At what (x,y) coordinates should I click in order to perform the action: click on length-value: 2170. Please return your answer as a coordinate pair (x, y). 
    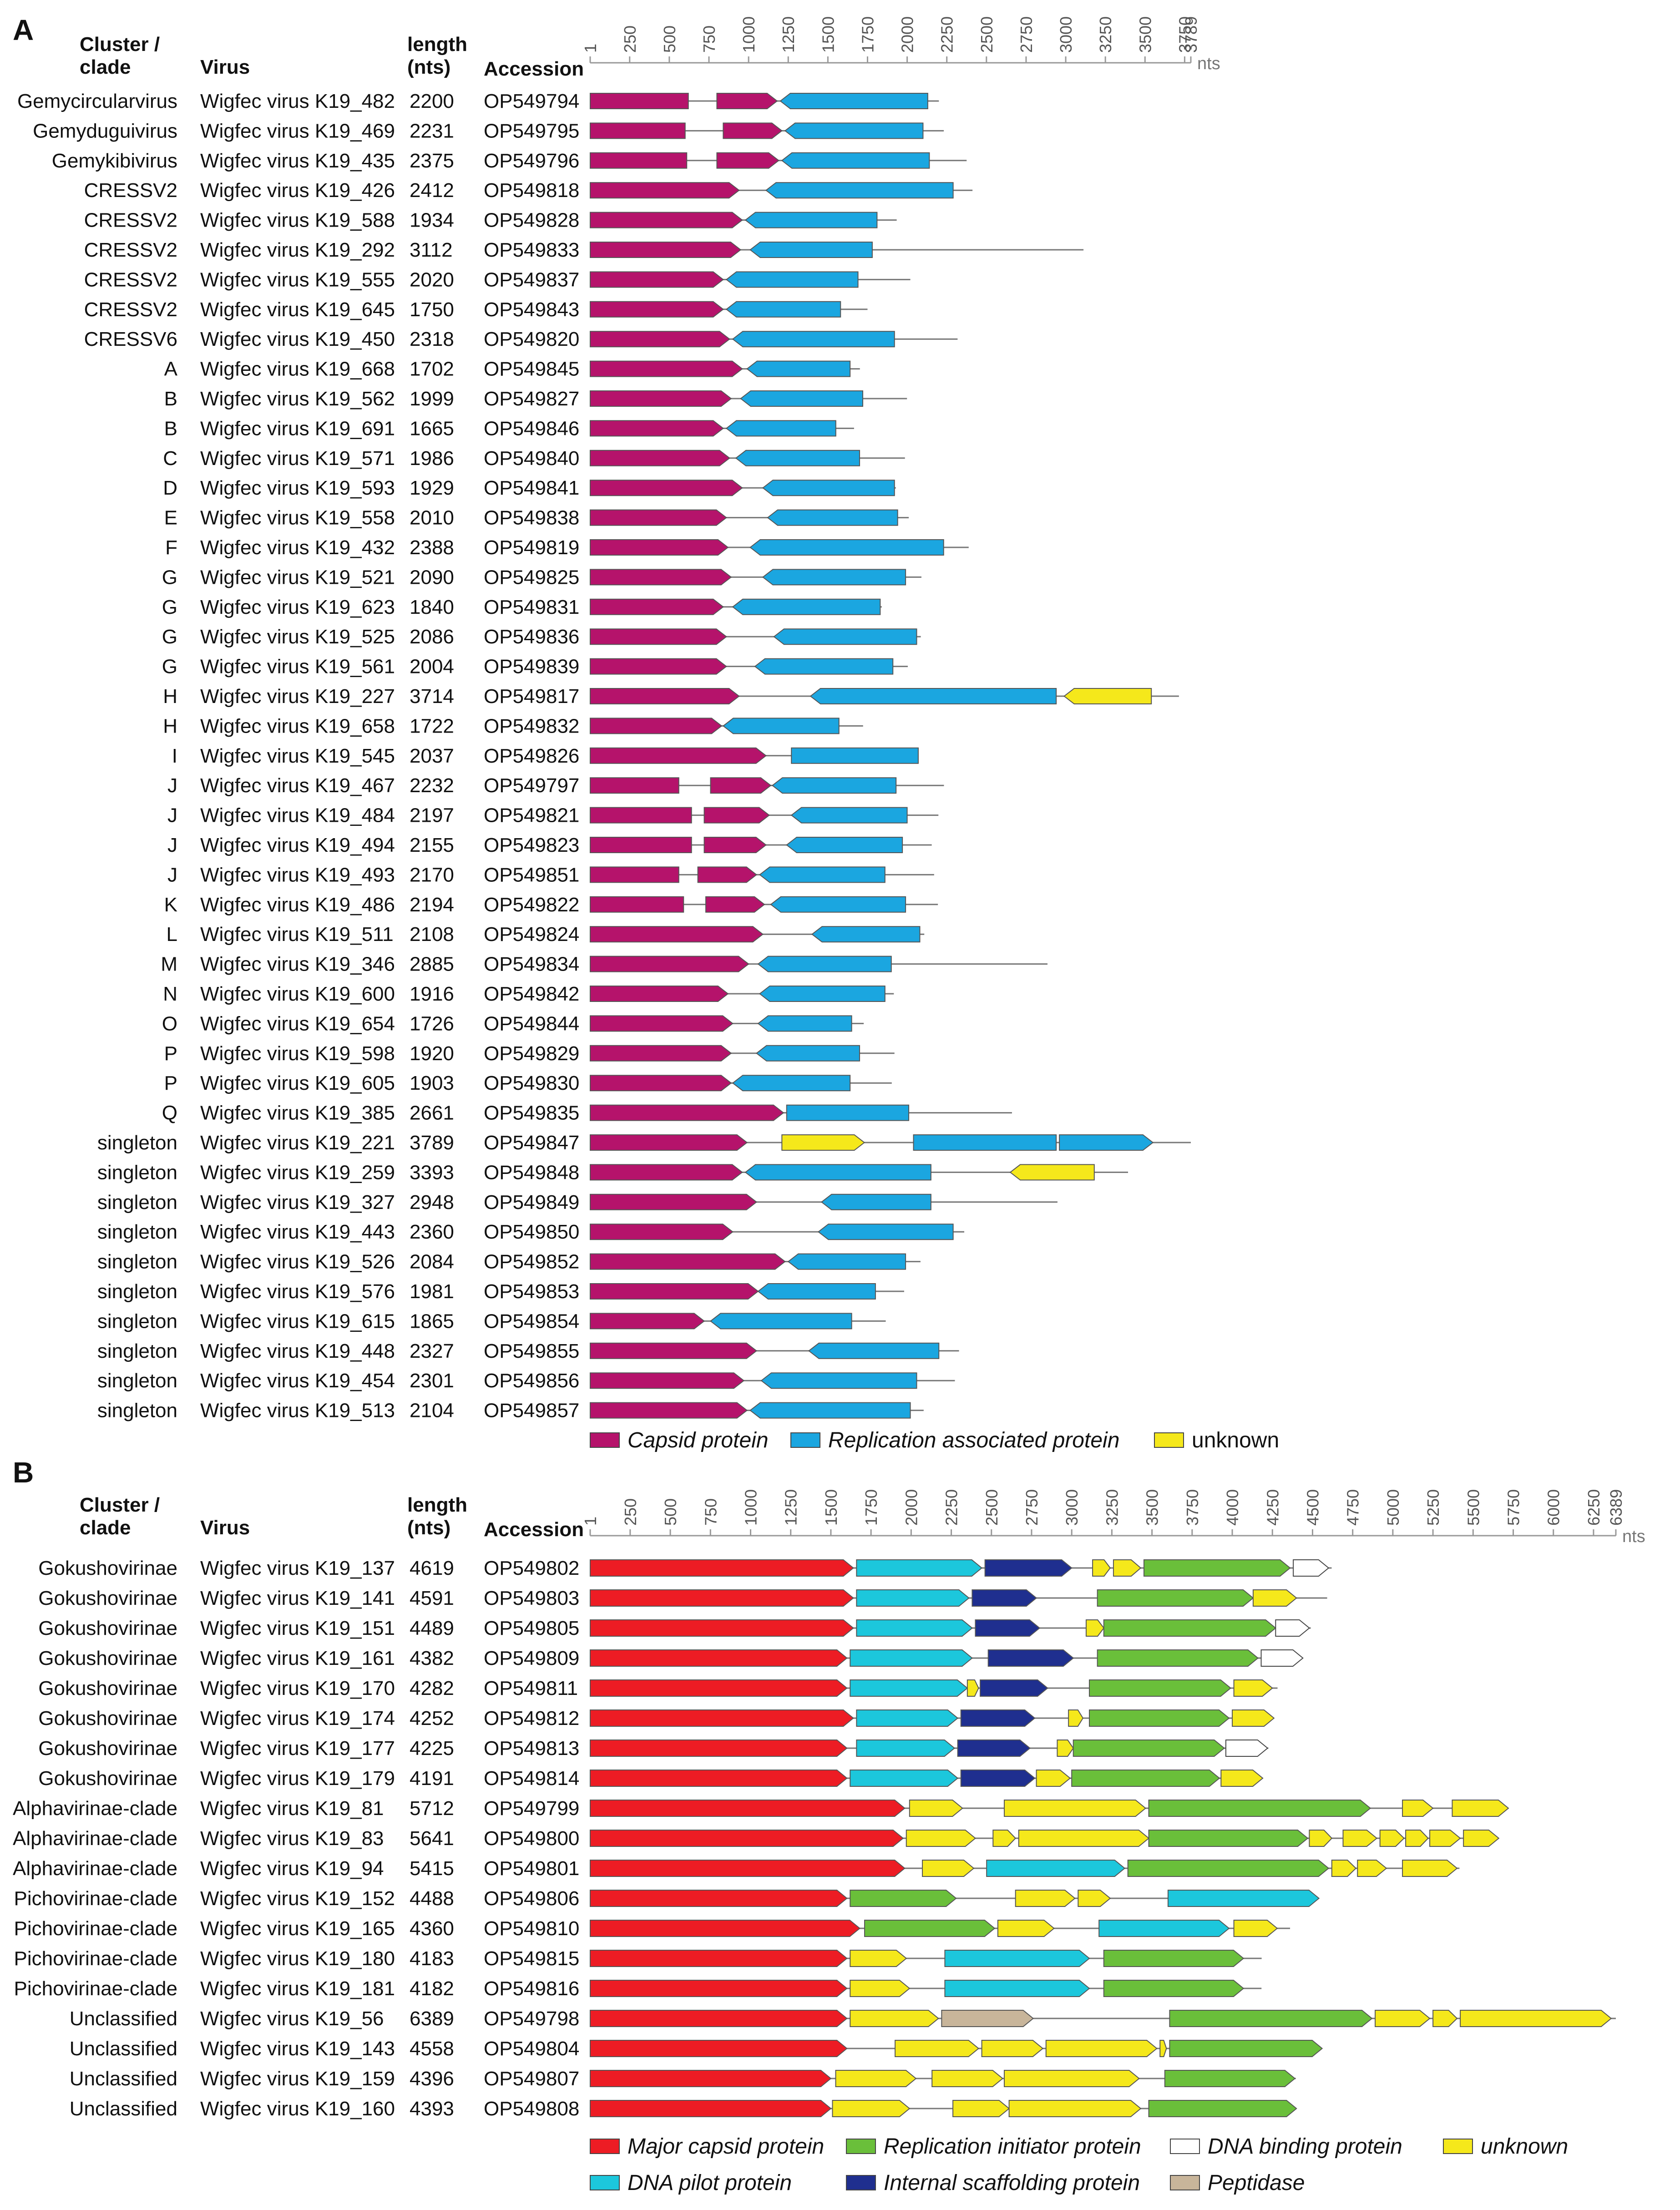
    Looking at the image, I should click on (432, 875).